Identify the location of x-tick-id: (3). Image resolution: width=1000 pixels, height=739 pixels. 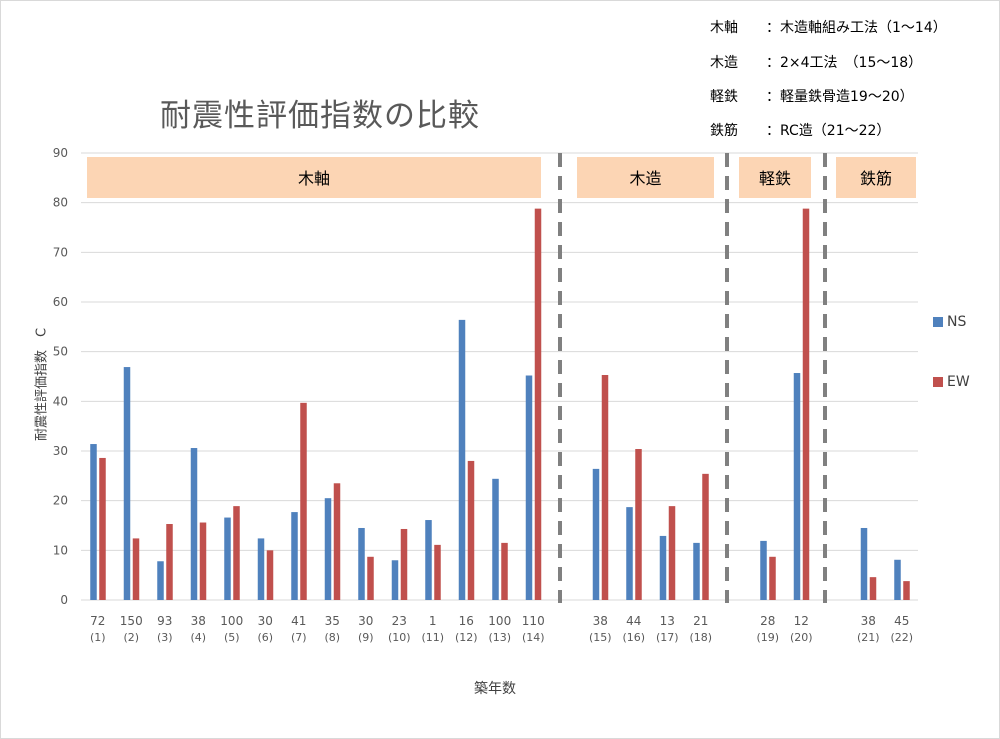
(165, 637).